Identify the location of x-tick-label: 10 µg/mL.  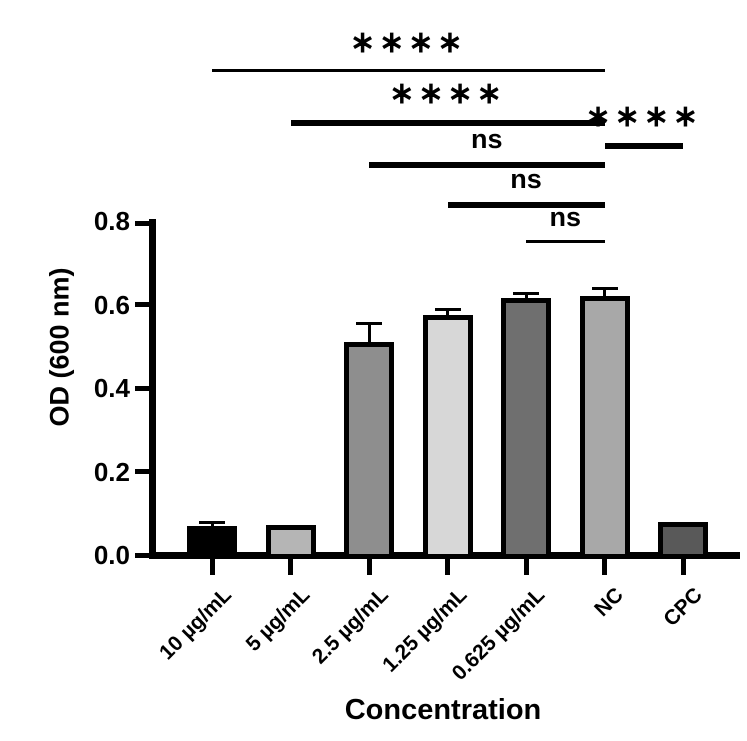
(195, 624).